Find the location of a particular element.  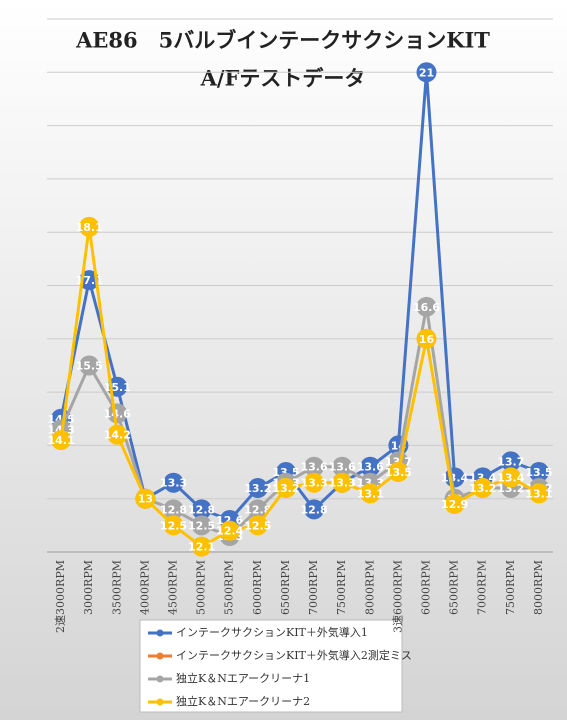

data-label: 16 is located at coordinates (427, 339).